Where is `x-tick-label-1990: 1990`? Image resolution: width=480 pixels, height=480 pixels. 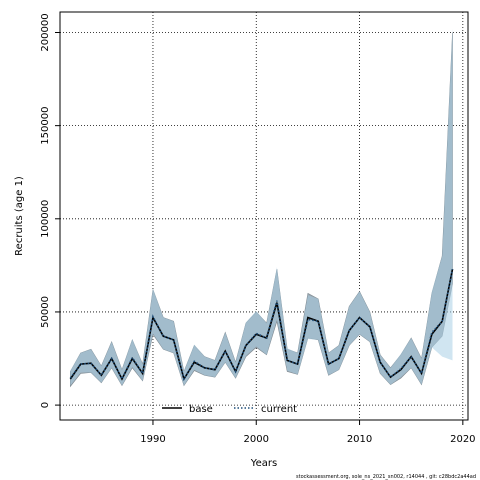
x-tick-label-1990: 1990 is located at coordinates (152, 439).